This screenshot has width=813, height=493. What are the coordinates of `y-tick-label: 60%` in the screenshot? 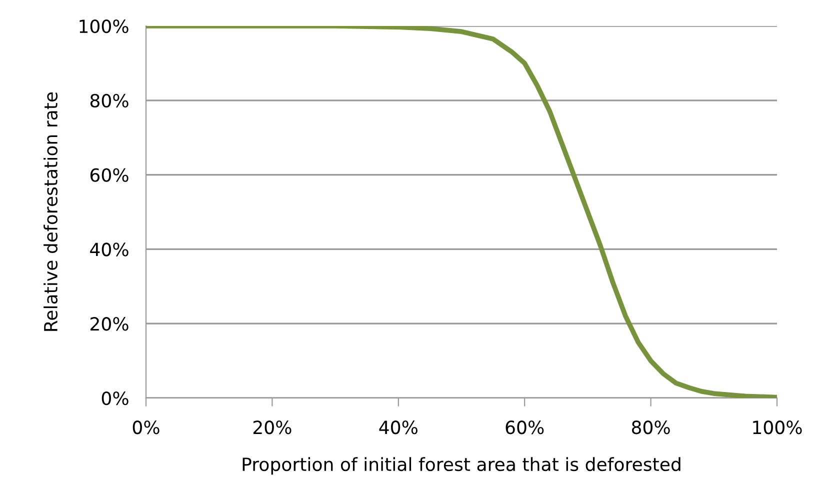 It's located at (109, 175).